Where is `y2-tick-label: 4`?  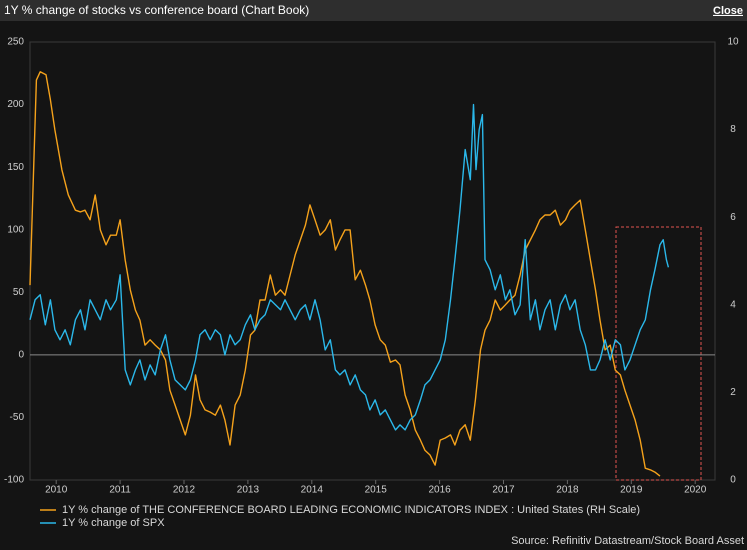
y2-tick-label: 4 is located at coordinates (733, 304).